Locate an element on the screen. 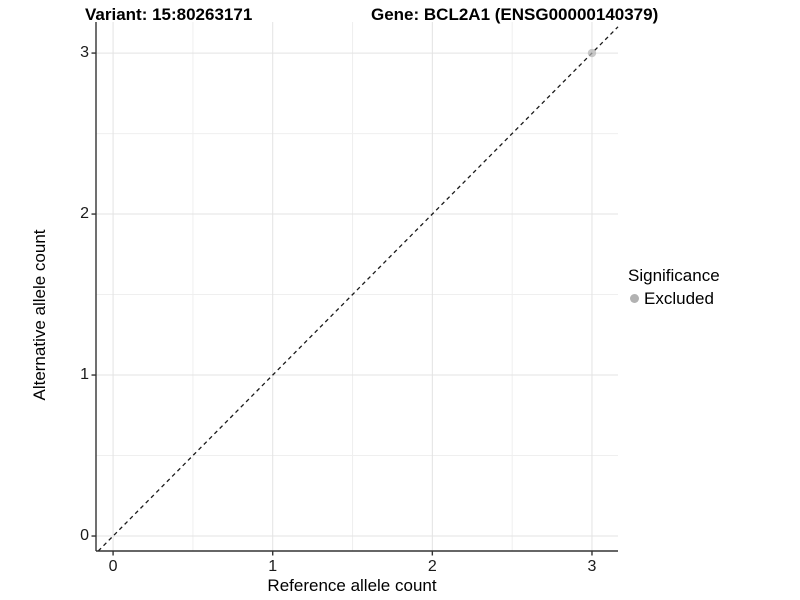  legend-item-label: Excluded is located at coordinates (679, 298).